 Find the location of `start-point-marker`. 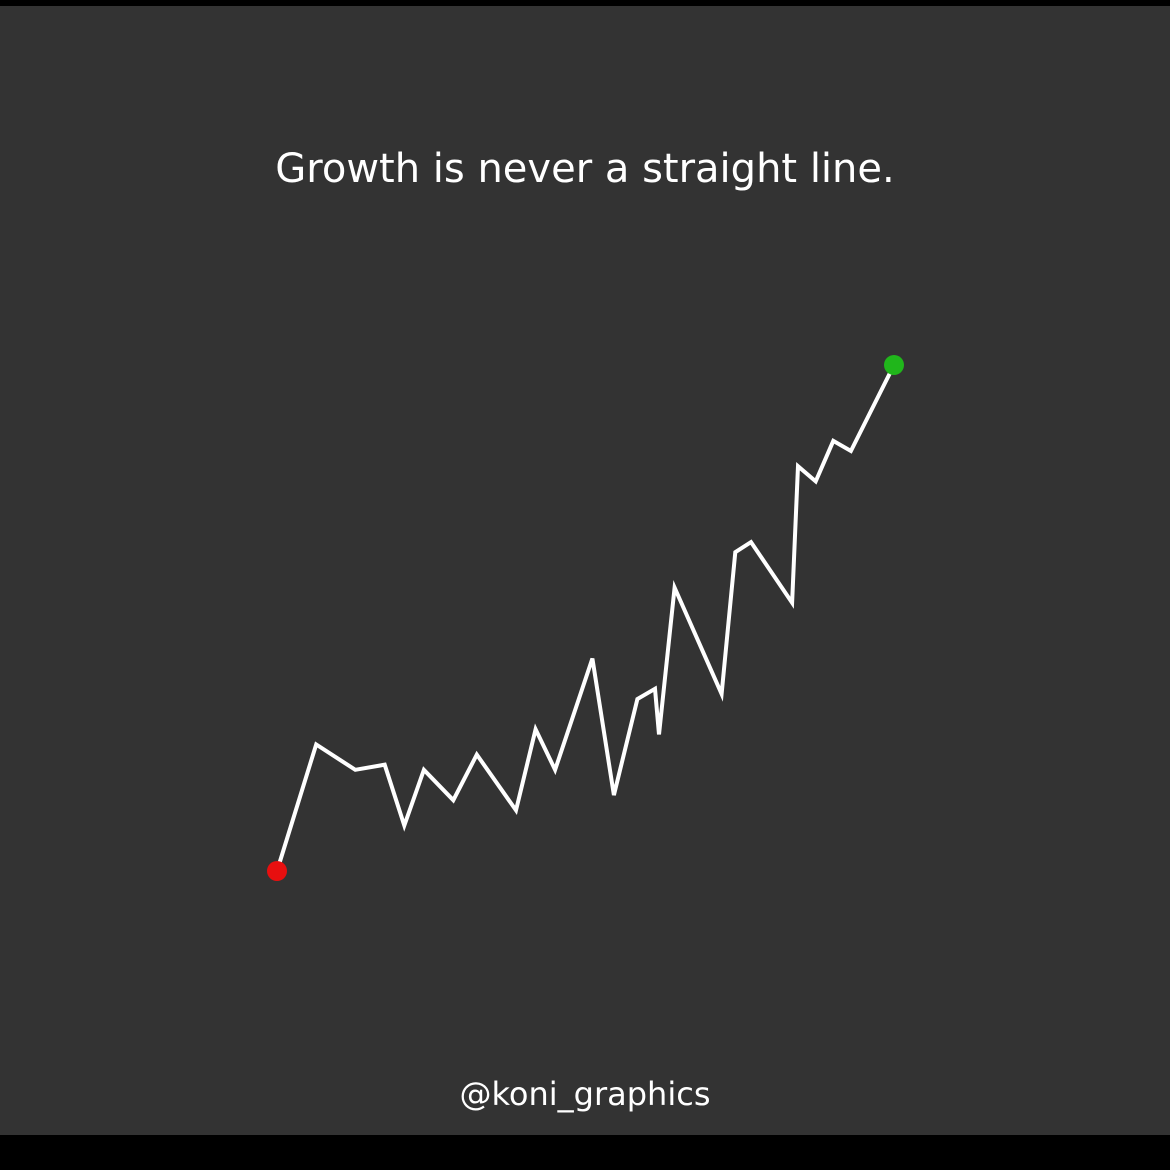

start-point-marker is located at coordinates (277, 871).